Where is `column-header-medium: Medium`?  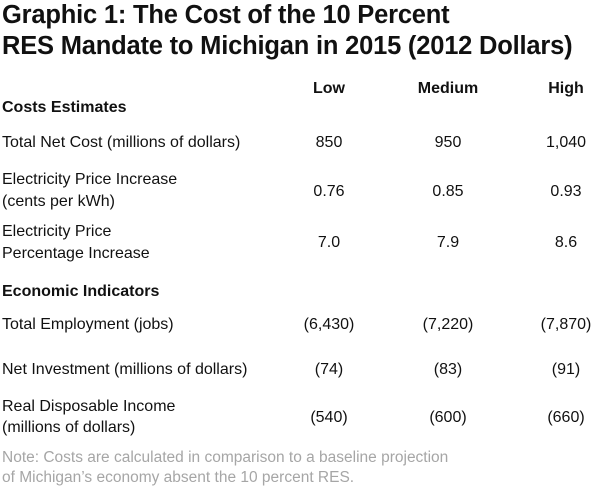 column-header-medium: Medium is located at coordinates (448, 88).